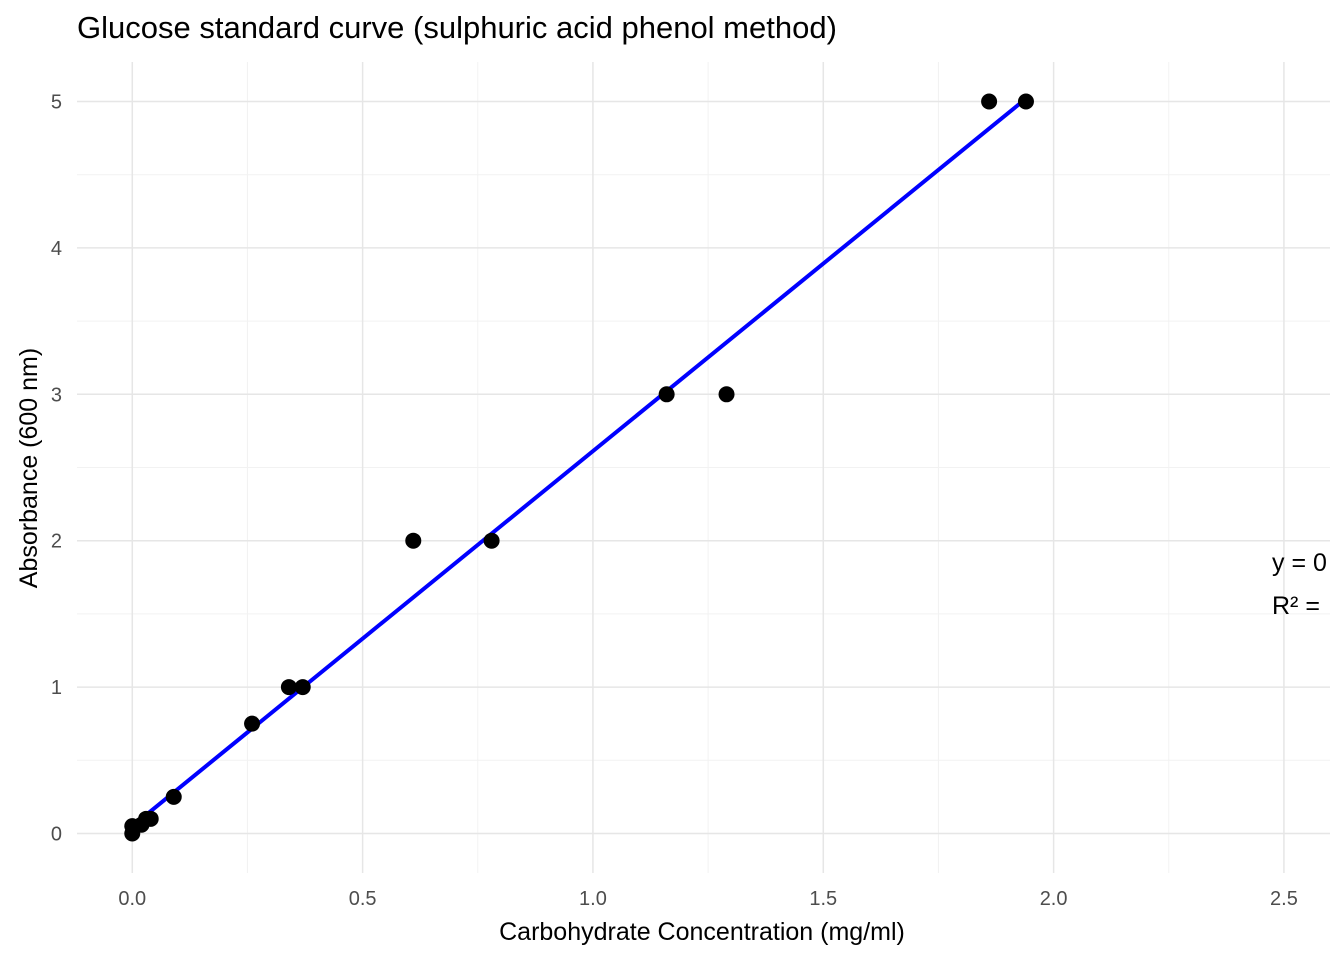 The image size is (1344, 960). Describe the element at coordinates (56, 469) in the screenshot. I see `y-tick-labels: 0 1 2 3 4 5` at that location.